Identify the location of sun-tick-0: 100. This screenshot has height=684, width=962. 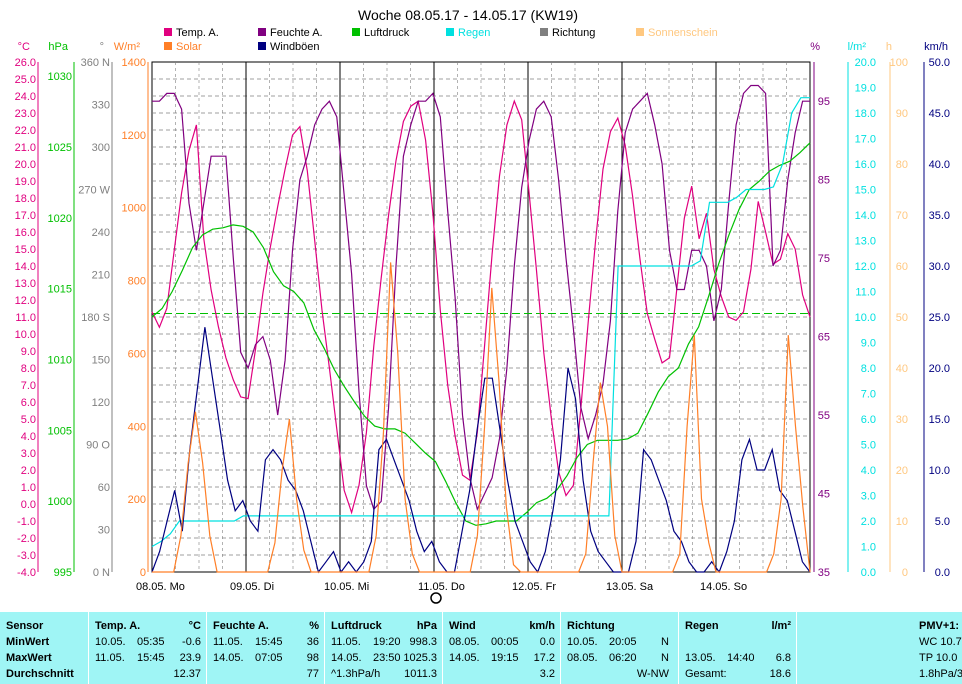
(899, 63).